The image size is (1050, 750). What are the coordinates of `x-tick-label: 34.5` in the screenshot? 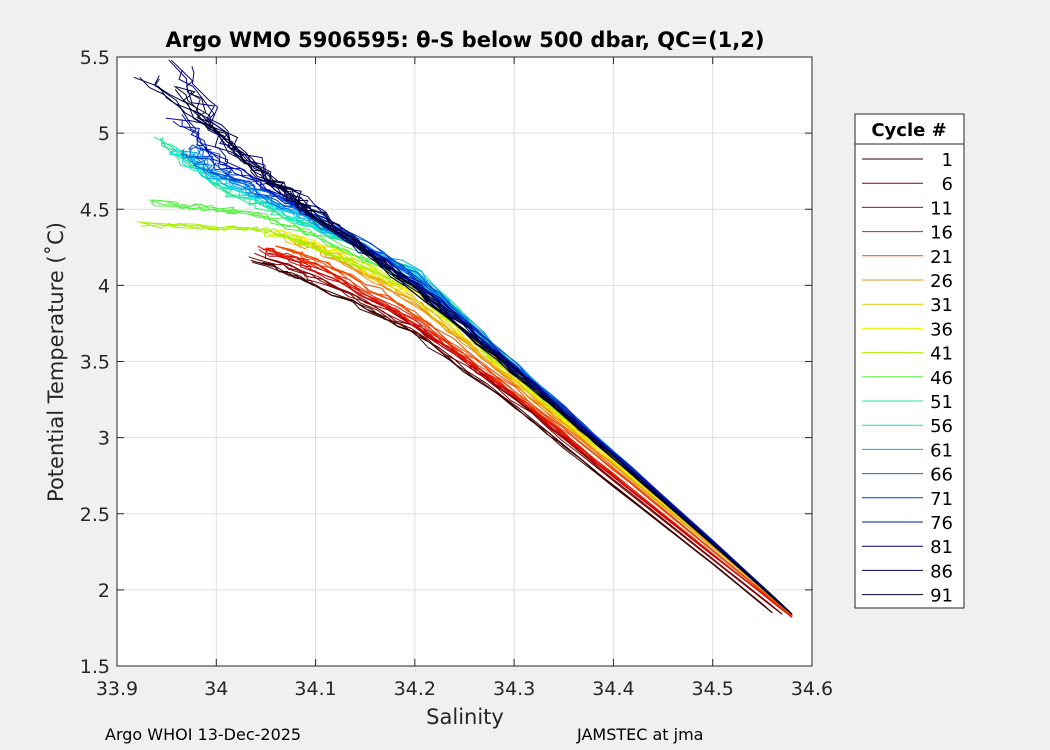 It's located at (713, 689).